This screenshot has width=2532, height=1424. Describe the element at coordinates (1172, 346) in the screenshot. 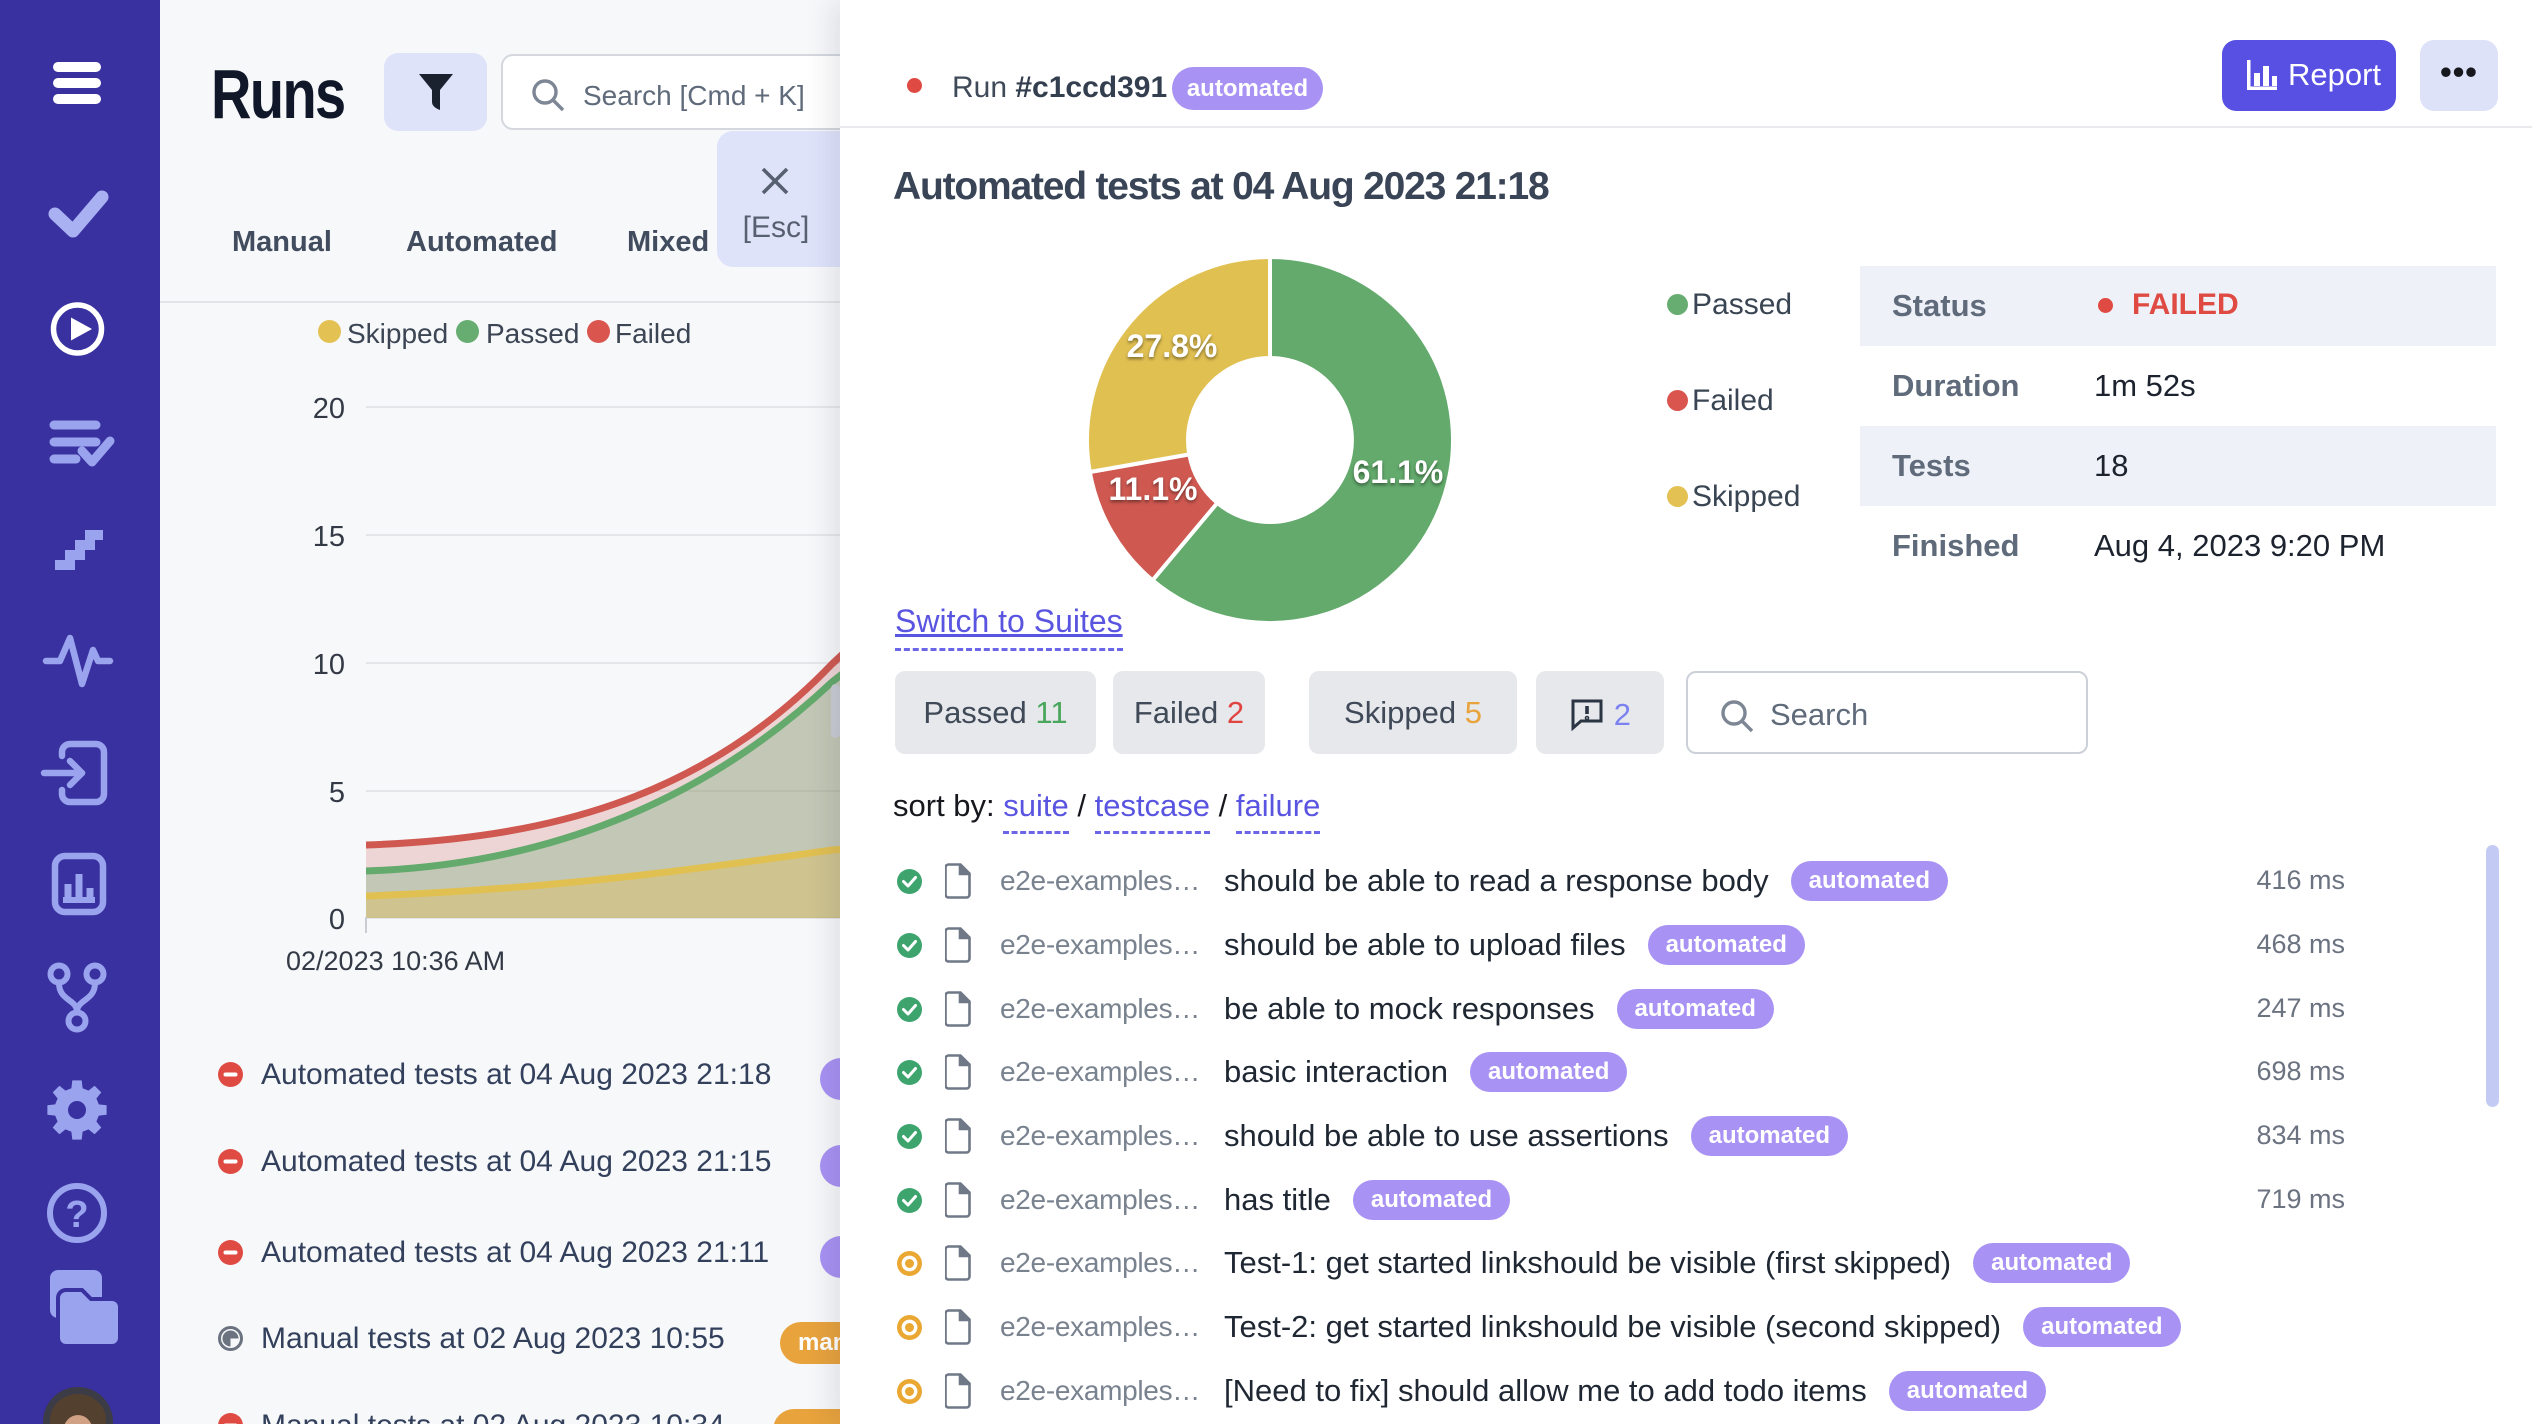

I see `svg-text: 27.8%` at that location.